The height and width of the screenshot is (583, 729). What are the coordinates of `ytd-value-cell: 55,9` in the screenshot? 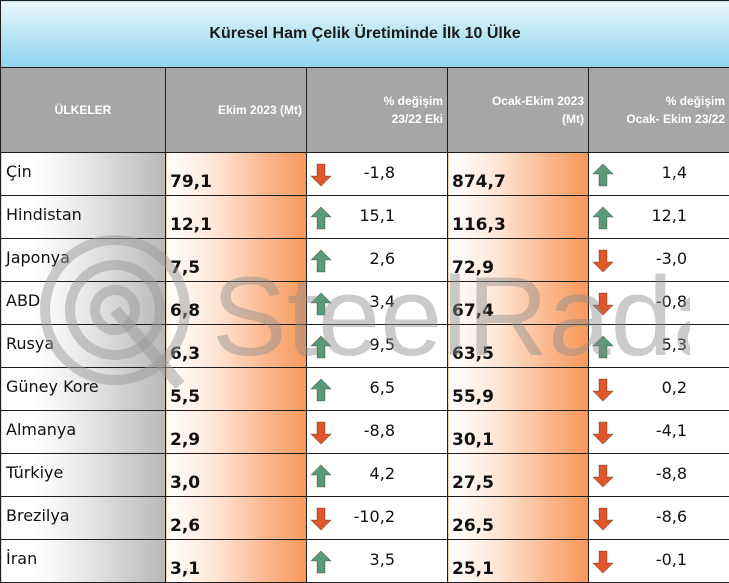 It's located at (518, 389).